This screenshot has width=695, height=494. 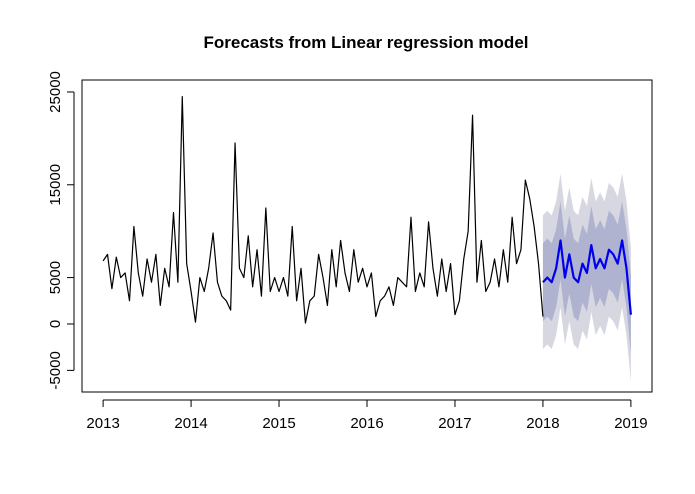 What do you see at coordinates (102, 423) in the screenshot?
I see `x-tick-label: 2013` at bounding box center [102, 423].